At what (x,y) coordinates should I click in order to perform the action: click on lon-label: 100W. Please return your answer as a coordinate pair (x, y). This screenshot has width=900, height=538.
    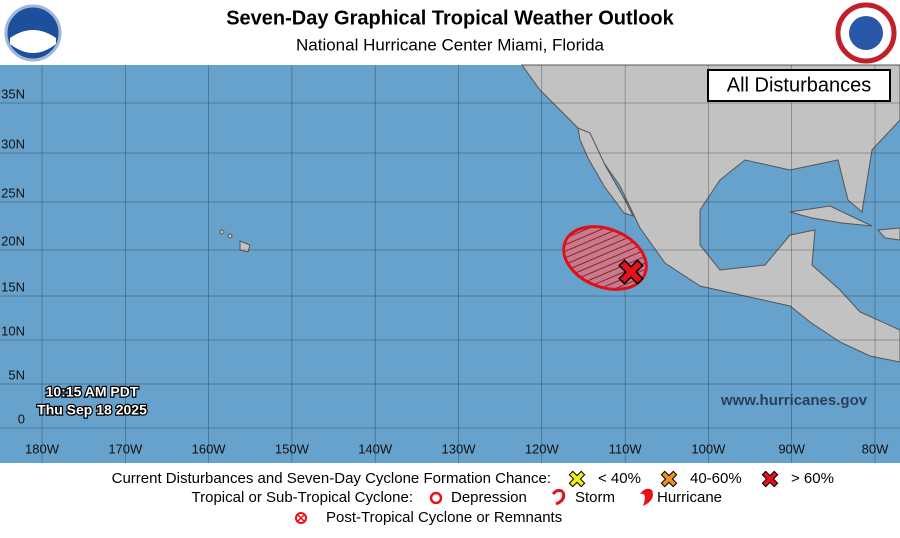
    Looking at the image, I should click on (708, 448).